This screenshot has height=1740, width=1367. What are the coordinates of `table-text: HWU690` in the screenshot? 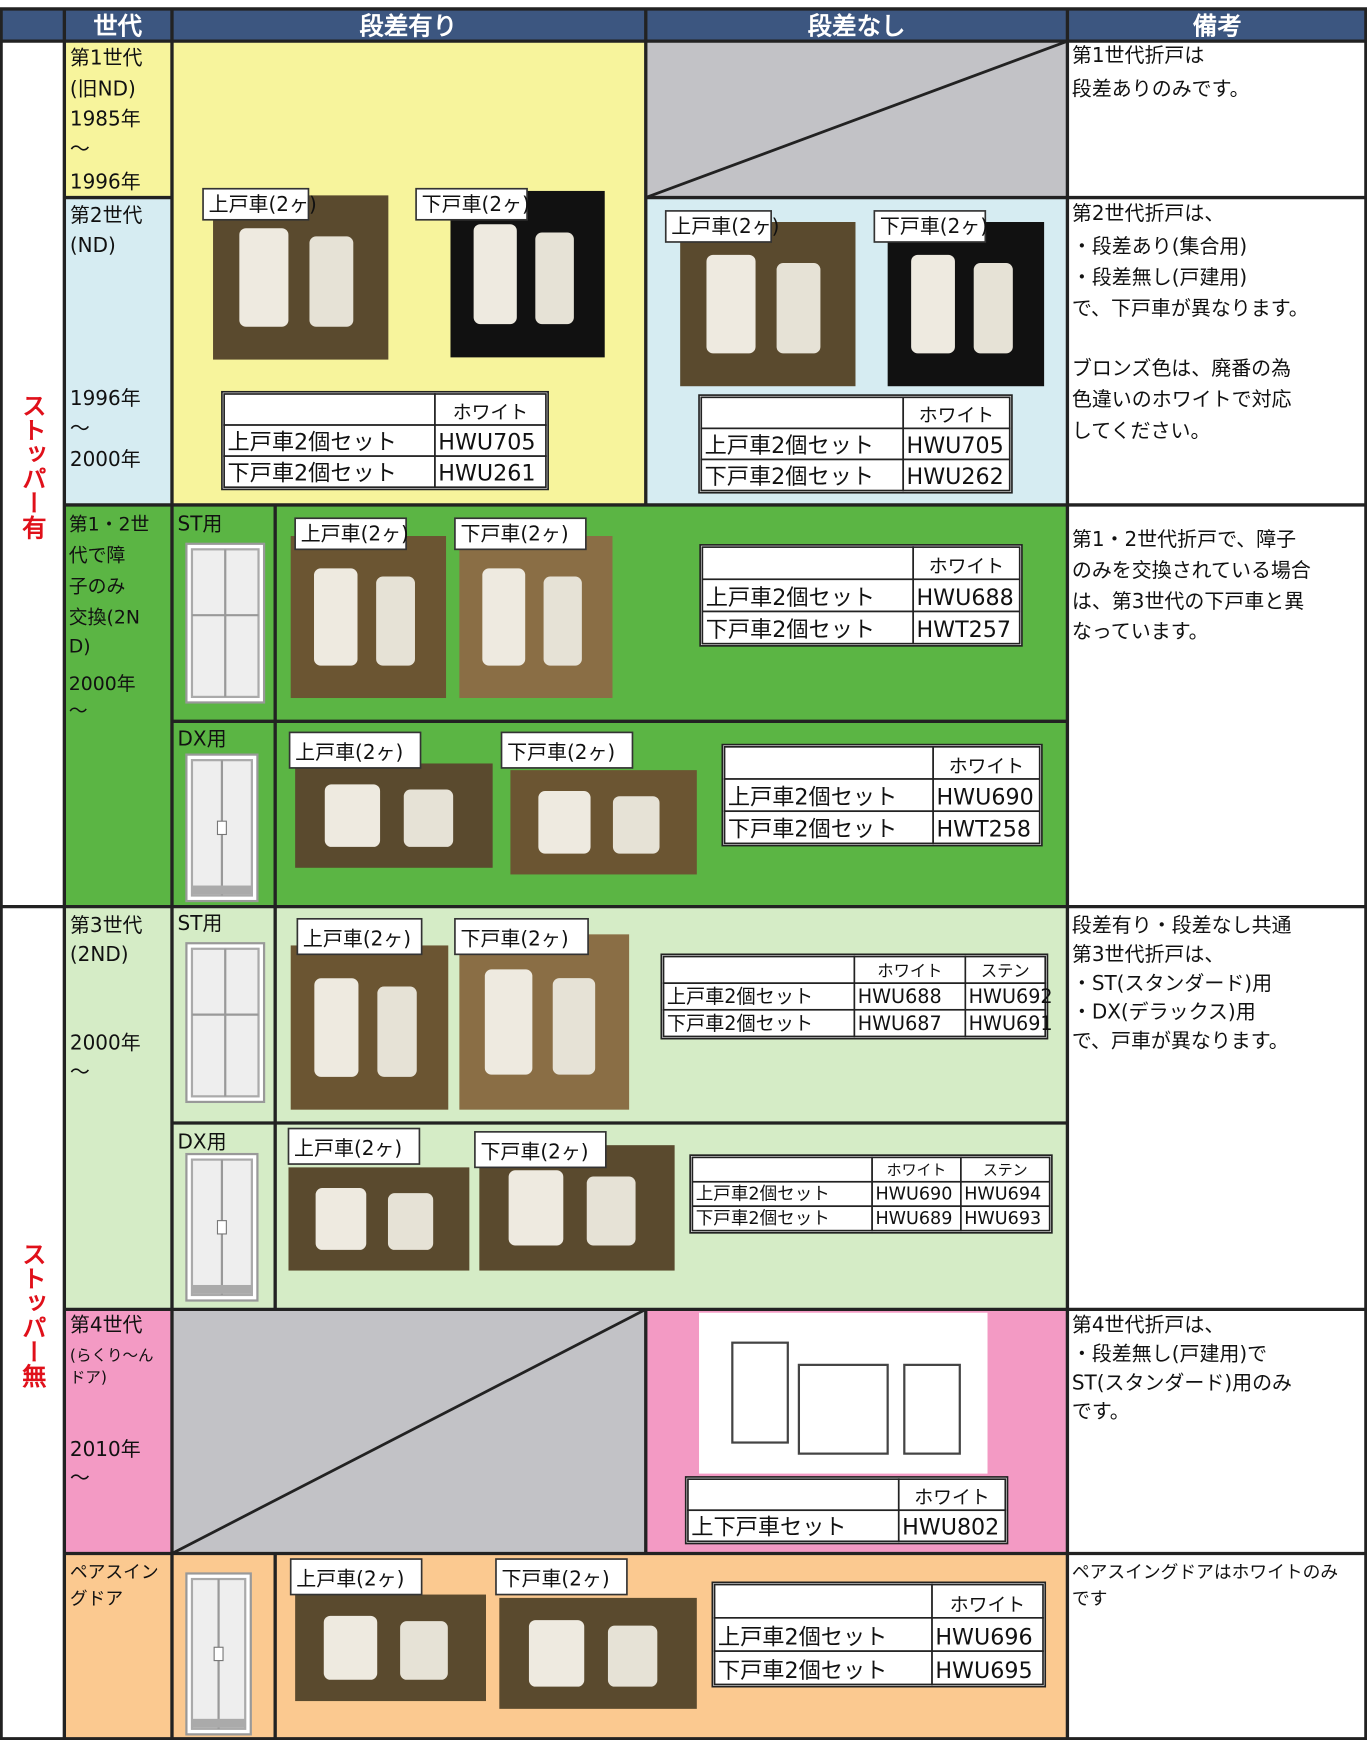 It's located at (984, 798).